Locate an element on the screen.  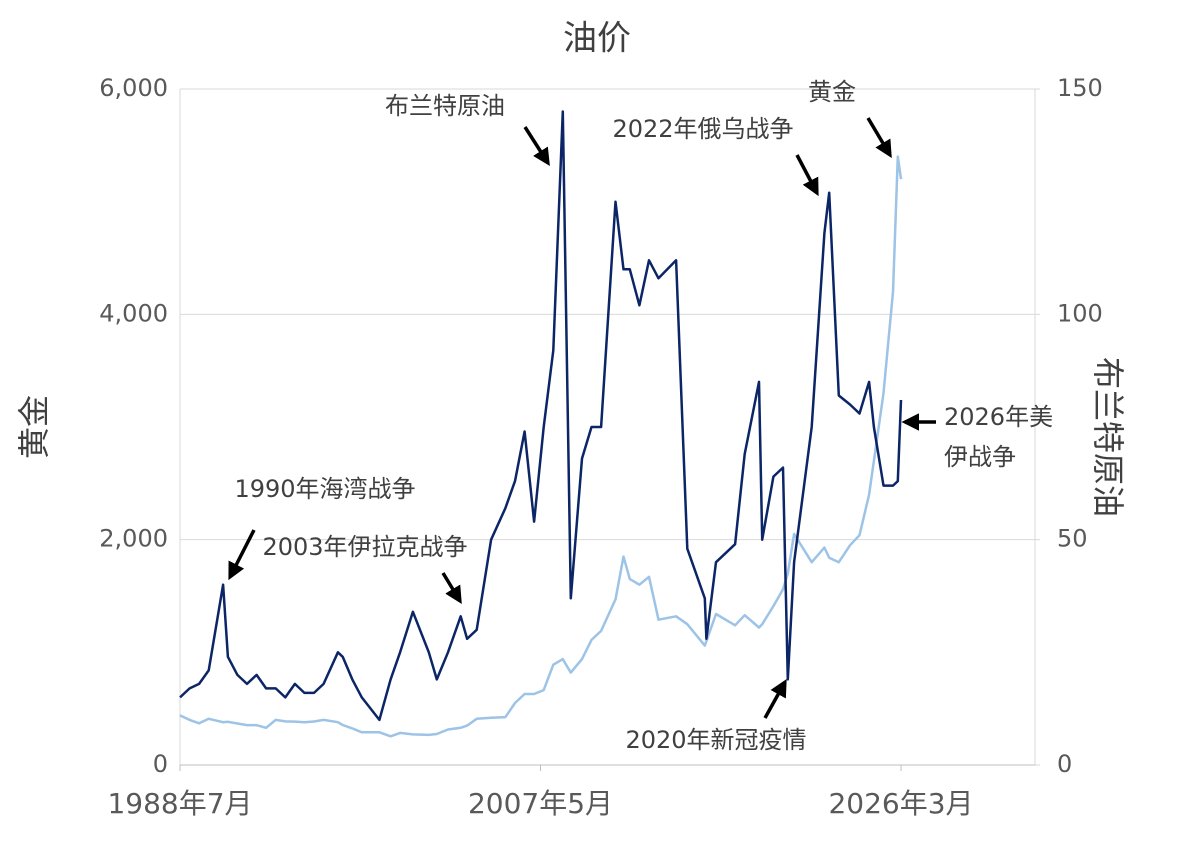
annotation: 2003年伊拉克战争 is located at coordinates (364, 547).